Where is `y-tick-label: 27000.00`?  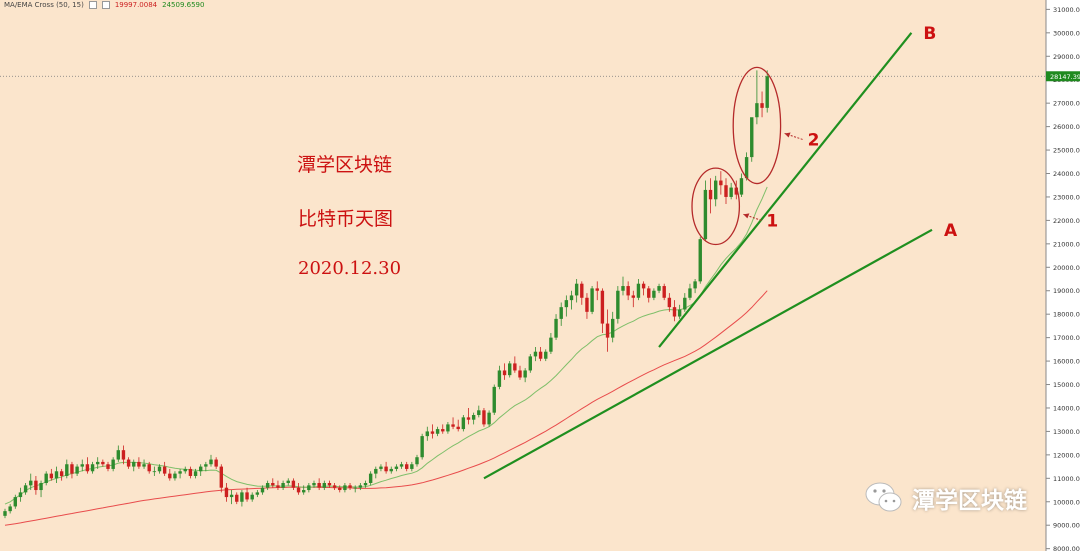 y-tick-label: 27000.00 is located at coordinates (1066, 104).